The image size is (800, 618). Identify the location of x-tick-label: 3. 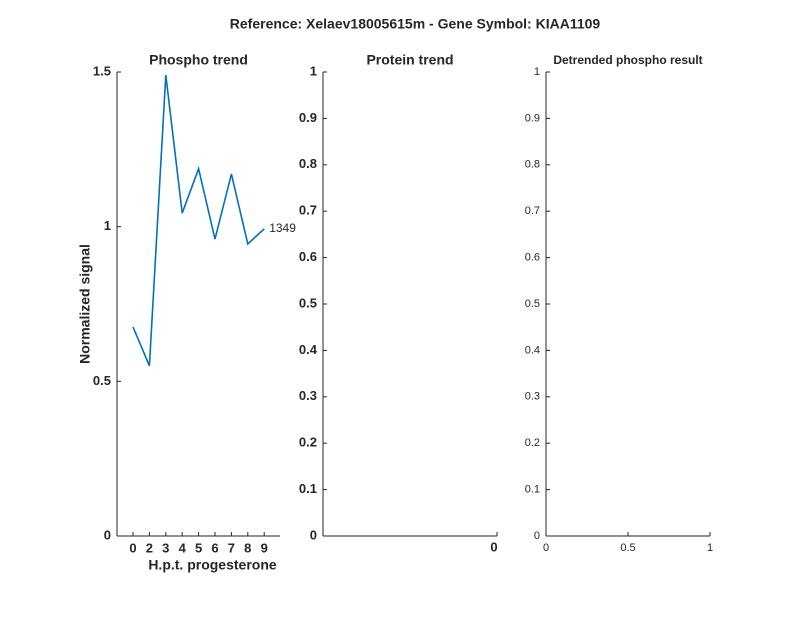
(165, 547).